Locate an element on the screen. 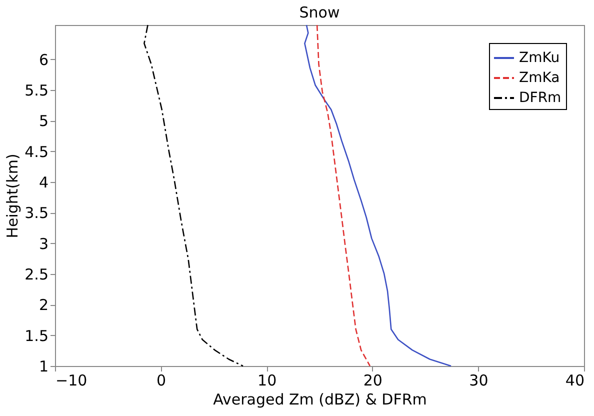  y-tick-label: 6 is located at coordinates (43, 59).